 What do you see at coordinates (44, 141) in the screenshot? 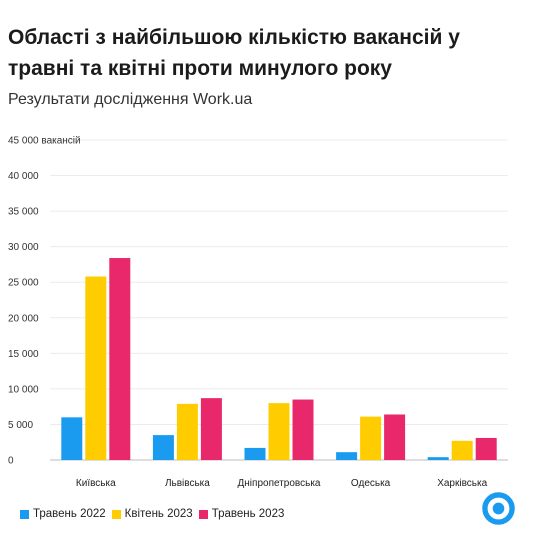
I see `y-tick-label: 45 000 вакансій` at bounding box center [44, 141].